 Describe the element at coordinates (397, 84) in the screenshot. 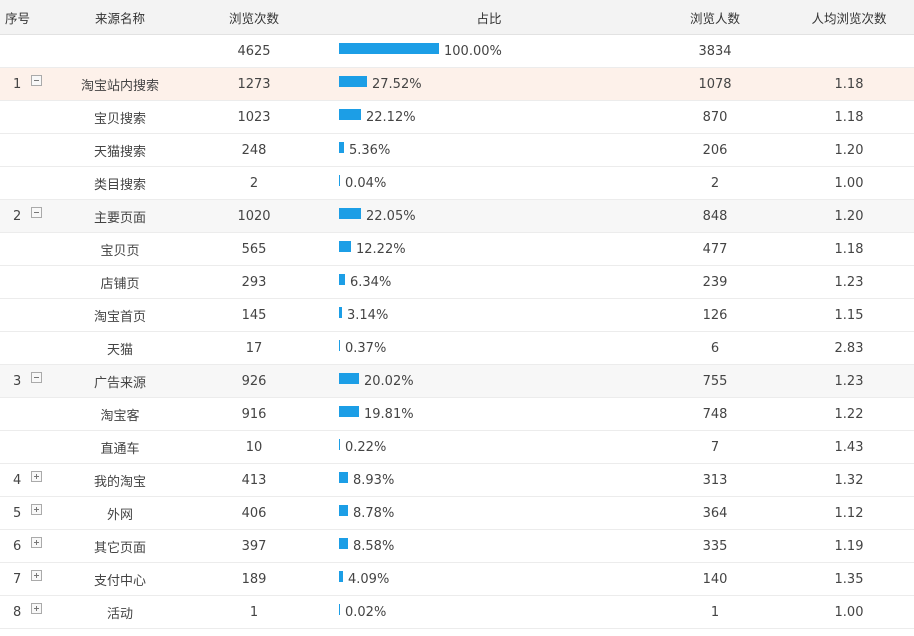

I see `share-percent: 27.52%` at that location.